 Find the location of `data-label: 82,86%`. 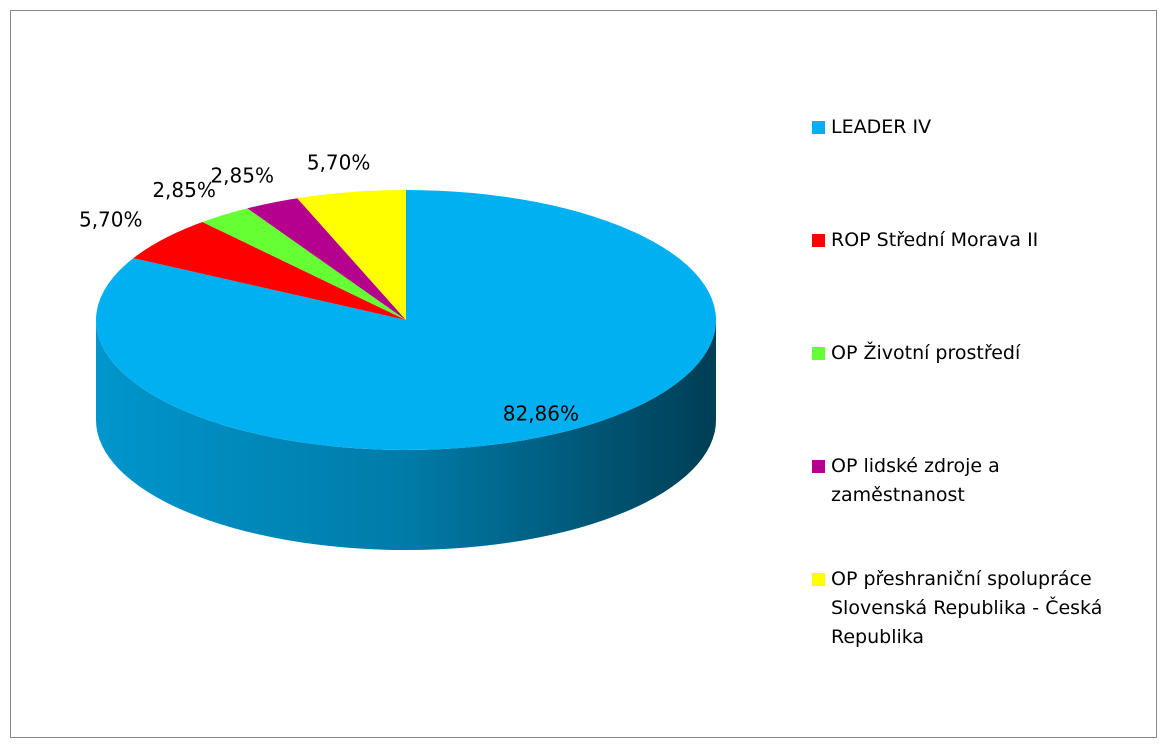

data-label: 82,86% is located at coordinates (541, 413).